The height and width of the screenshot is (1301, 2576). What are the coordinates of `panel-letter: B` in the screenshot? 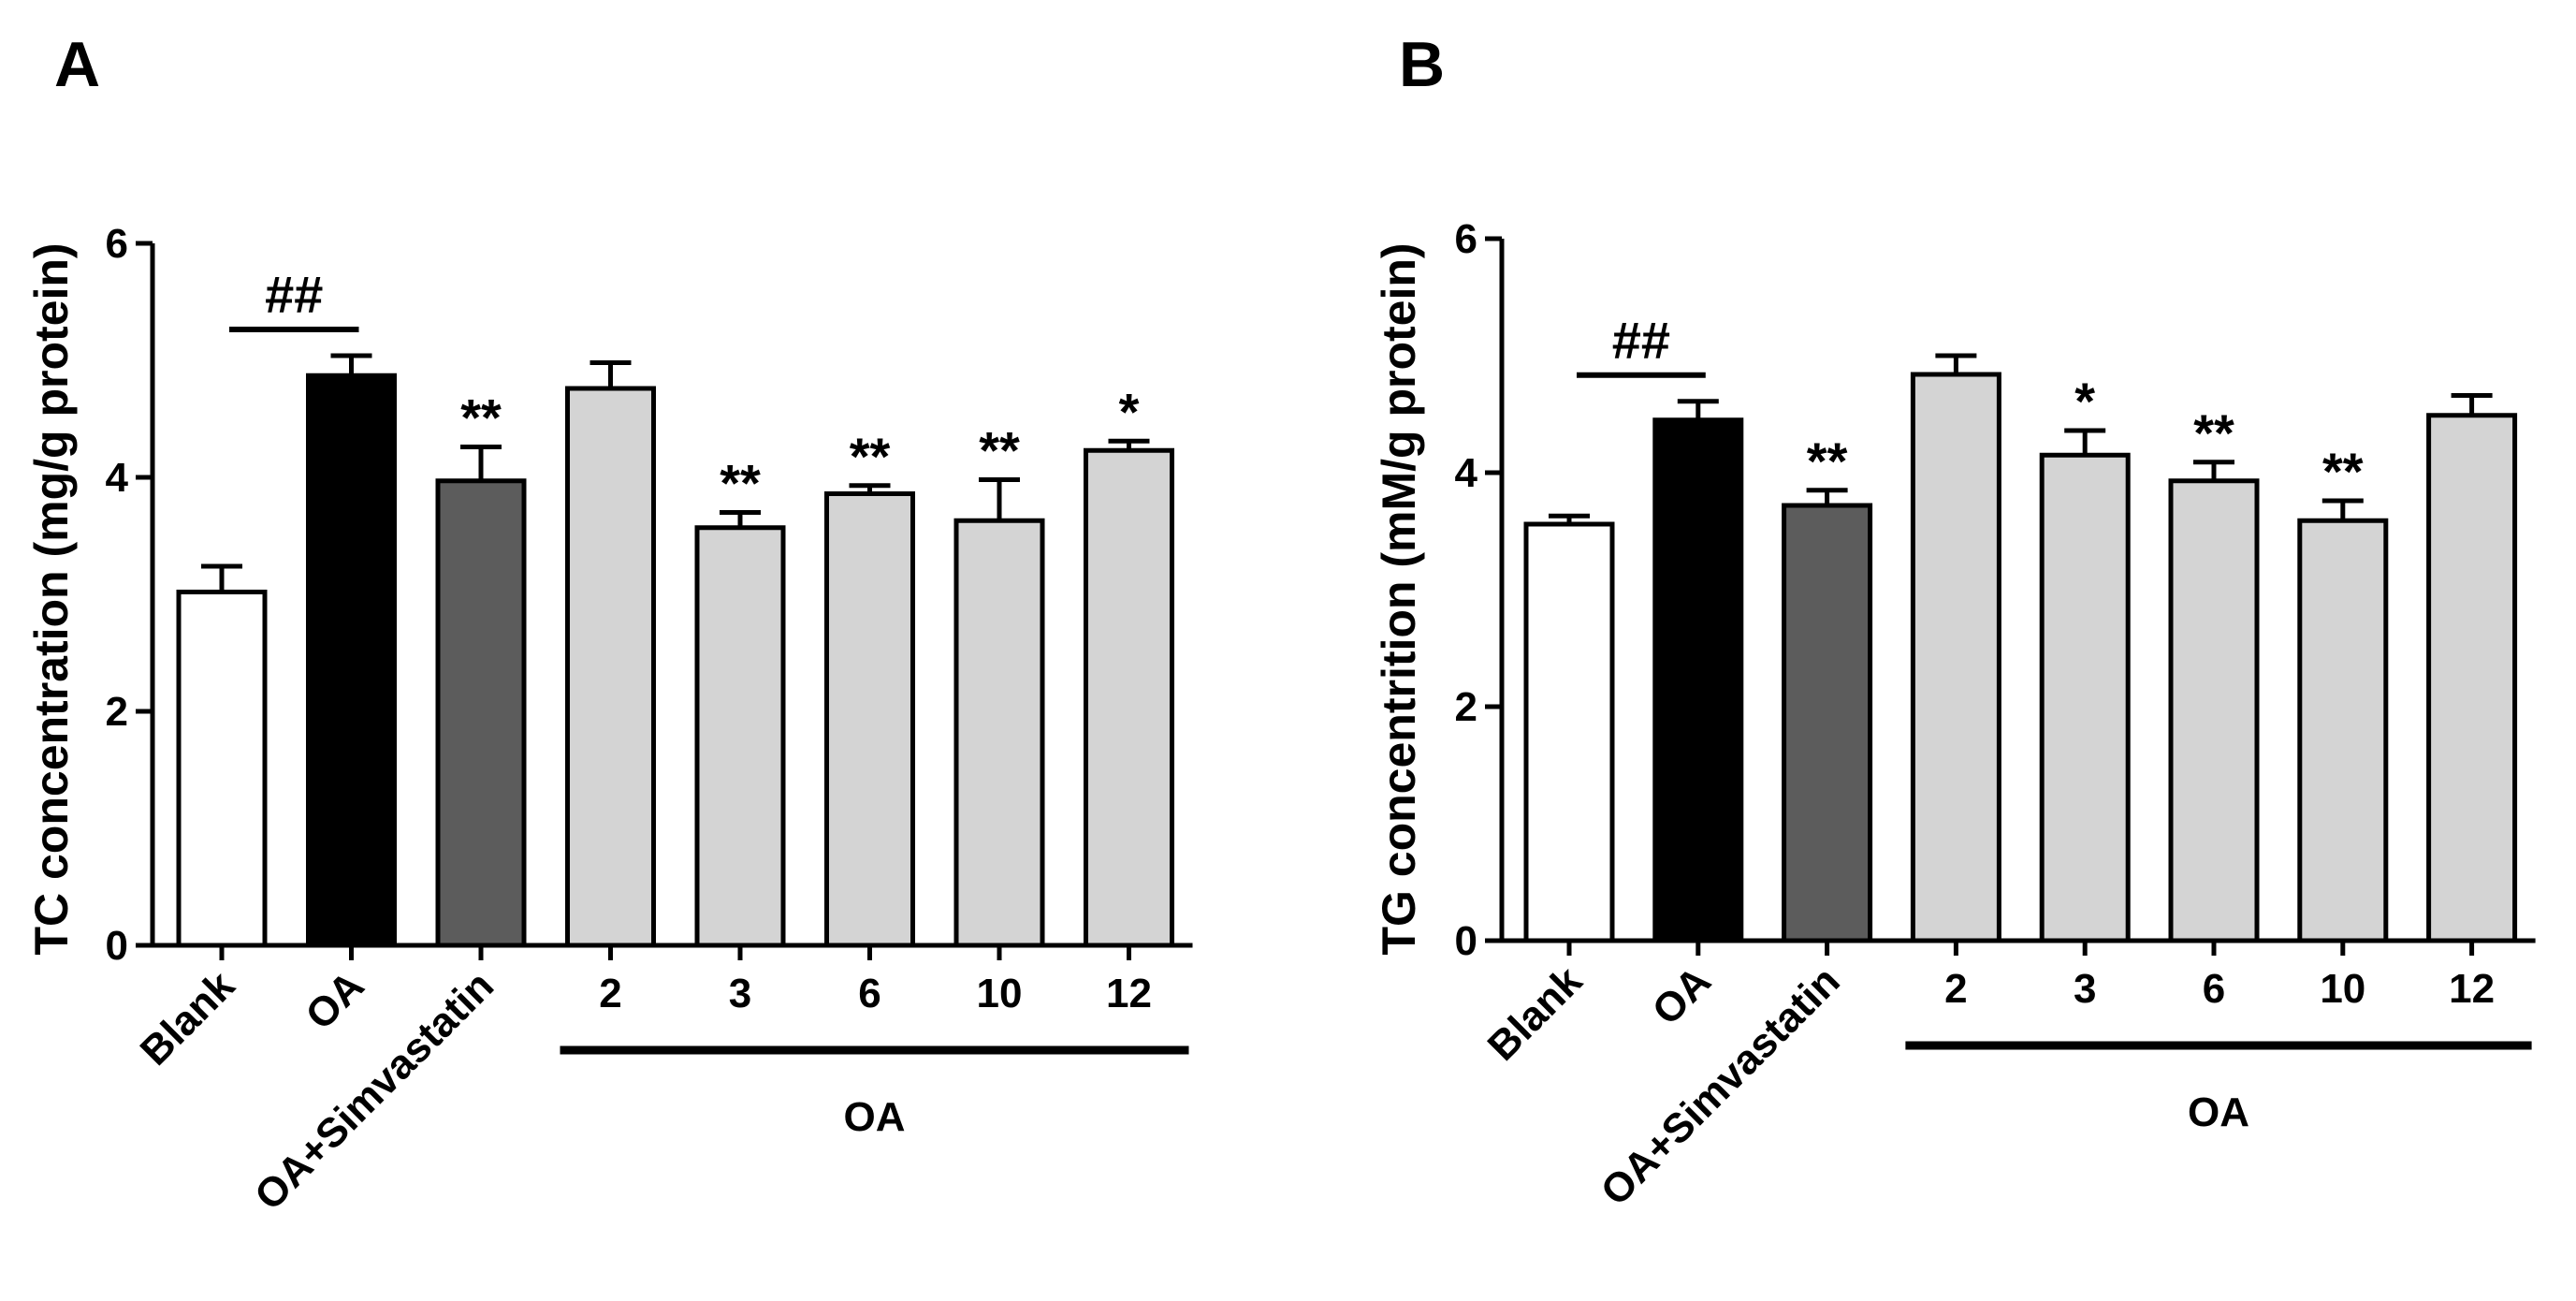 It's located at (1422, 64).